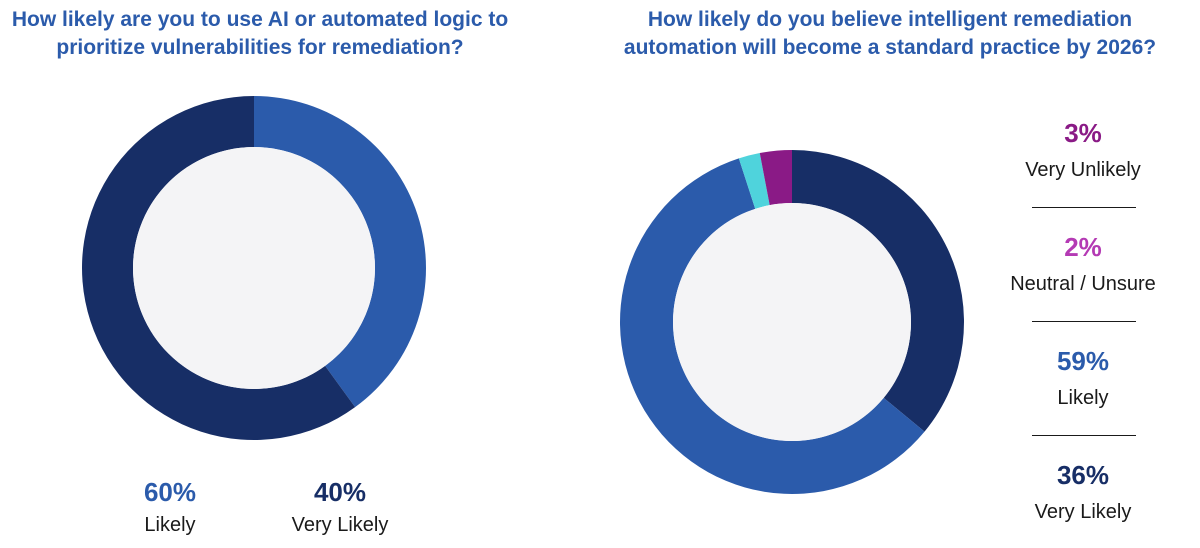 This screenshot has height=548, width=1200. Describe the element at coordinates (1083, 170) in the screenshot. I see `chart2-legend-label-very-unlikely: Very Unlikely` at that location.